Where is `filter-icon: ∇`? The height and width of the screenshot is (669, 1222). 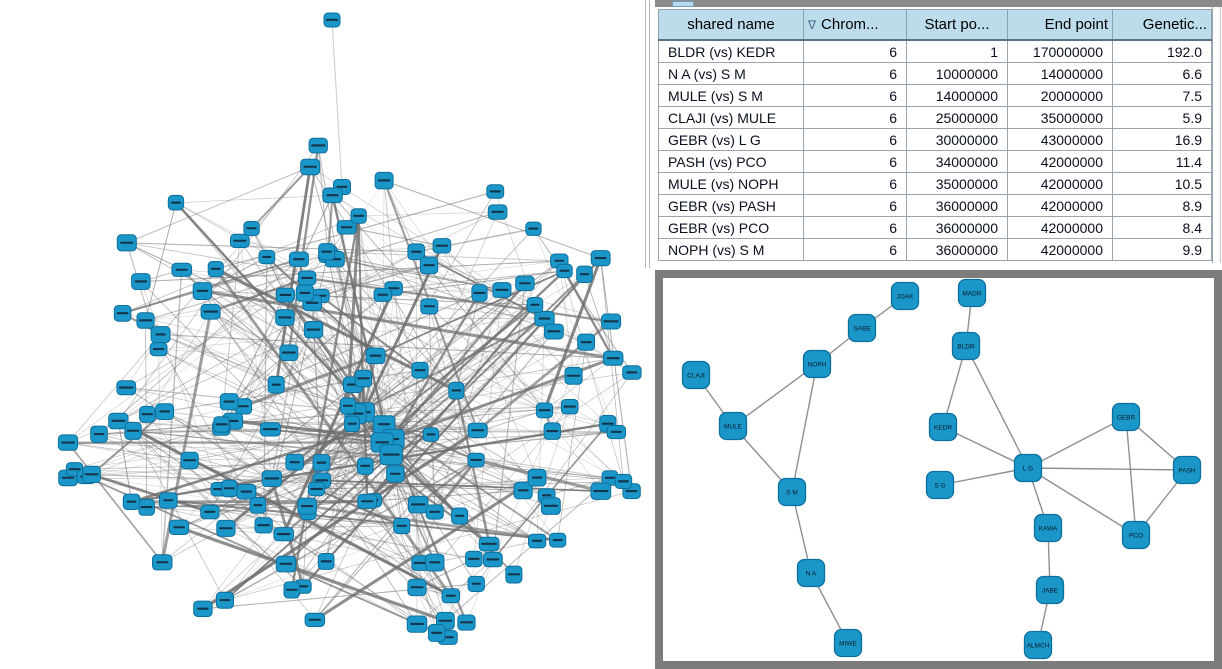 filter-icon: ∇ is located at coordinates (812, 25).